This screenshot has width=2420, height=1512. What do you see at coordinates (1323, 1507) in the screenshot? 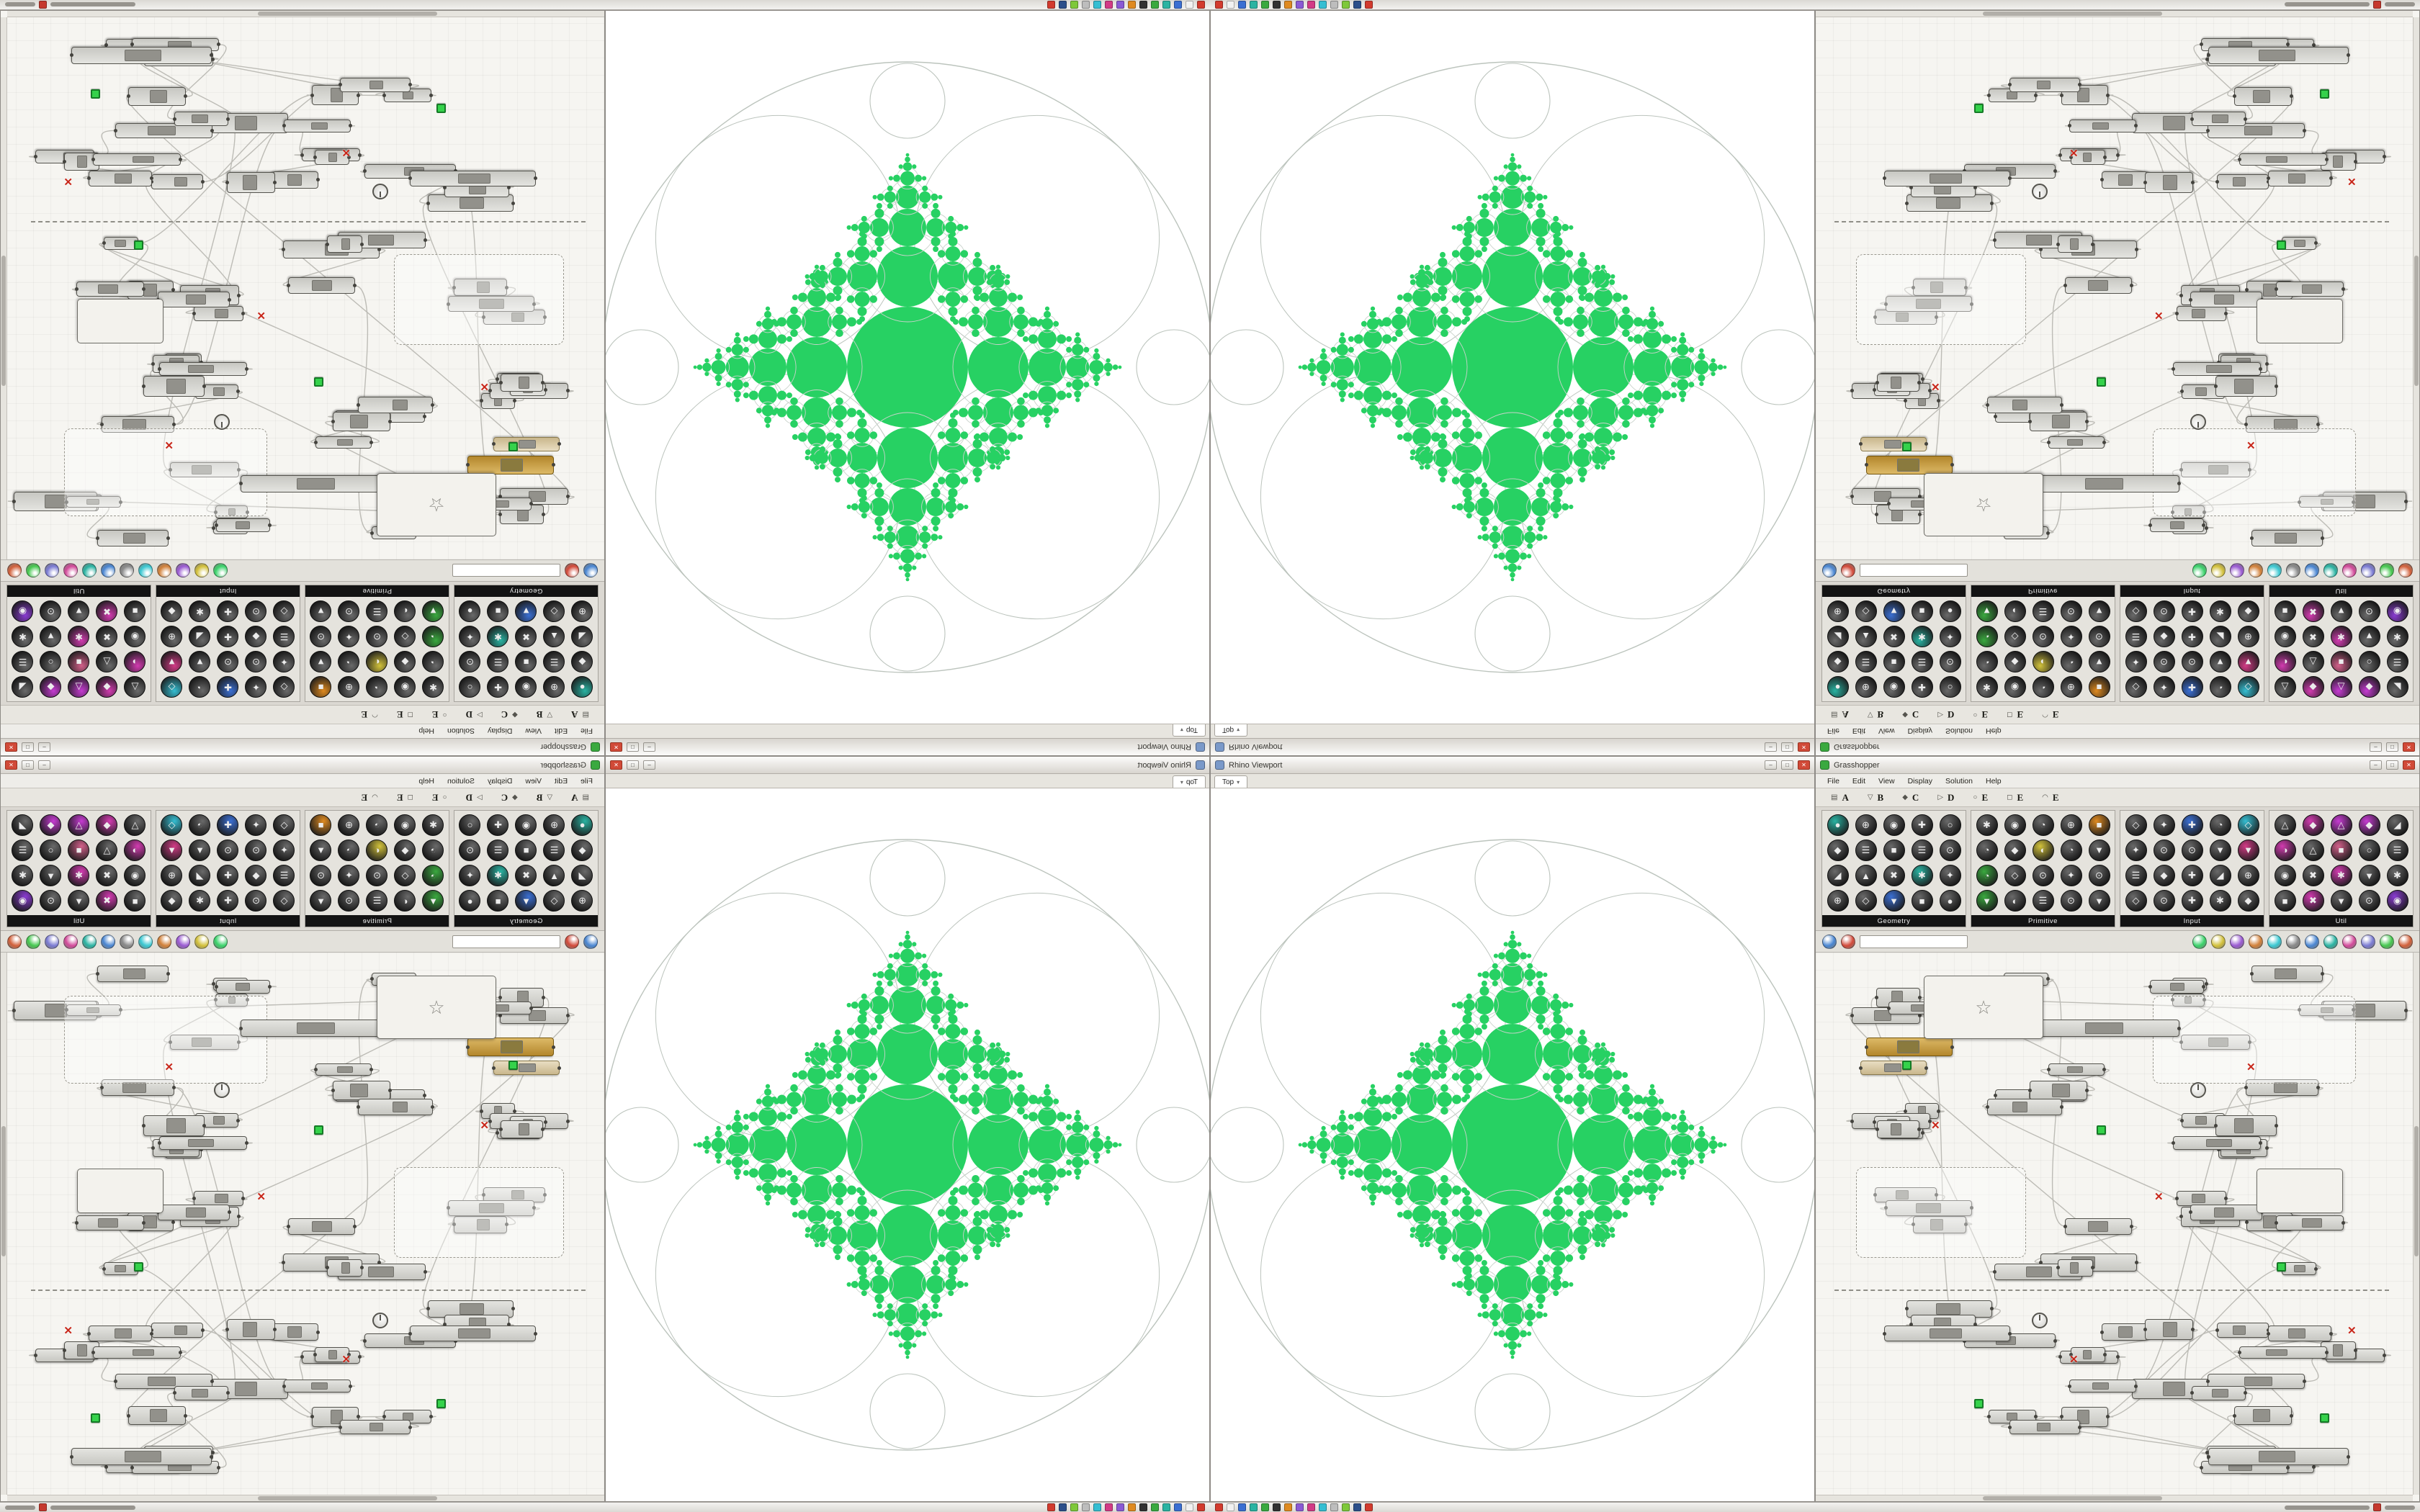
I see `taskbar-app-icon-cyan` at bounding box center [1323, 1507].